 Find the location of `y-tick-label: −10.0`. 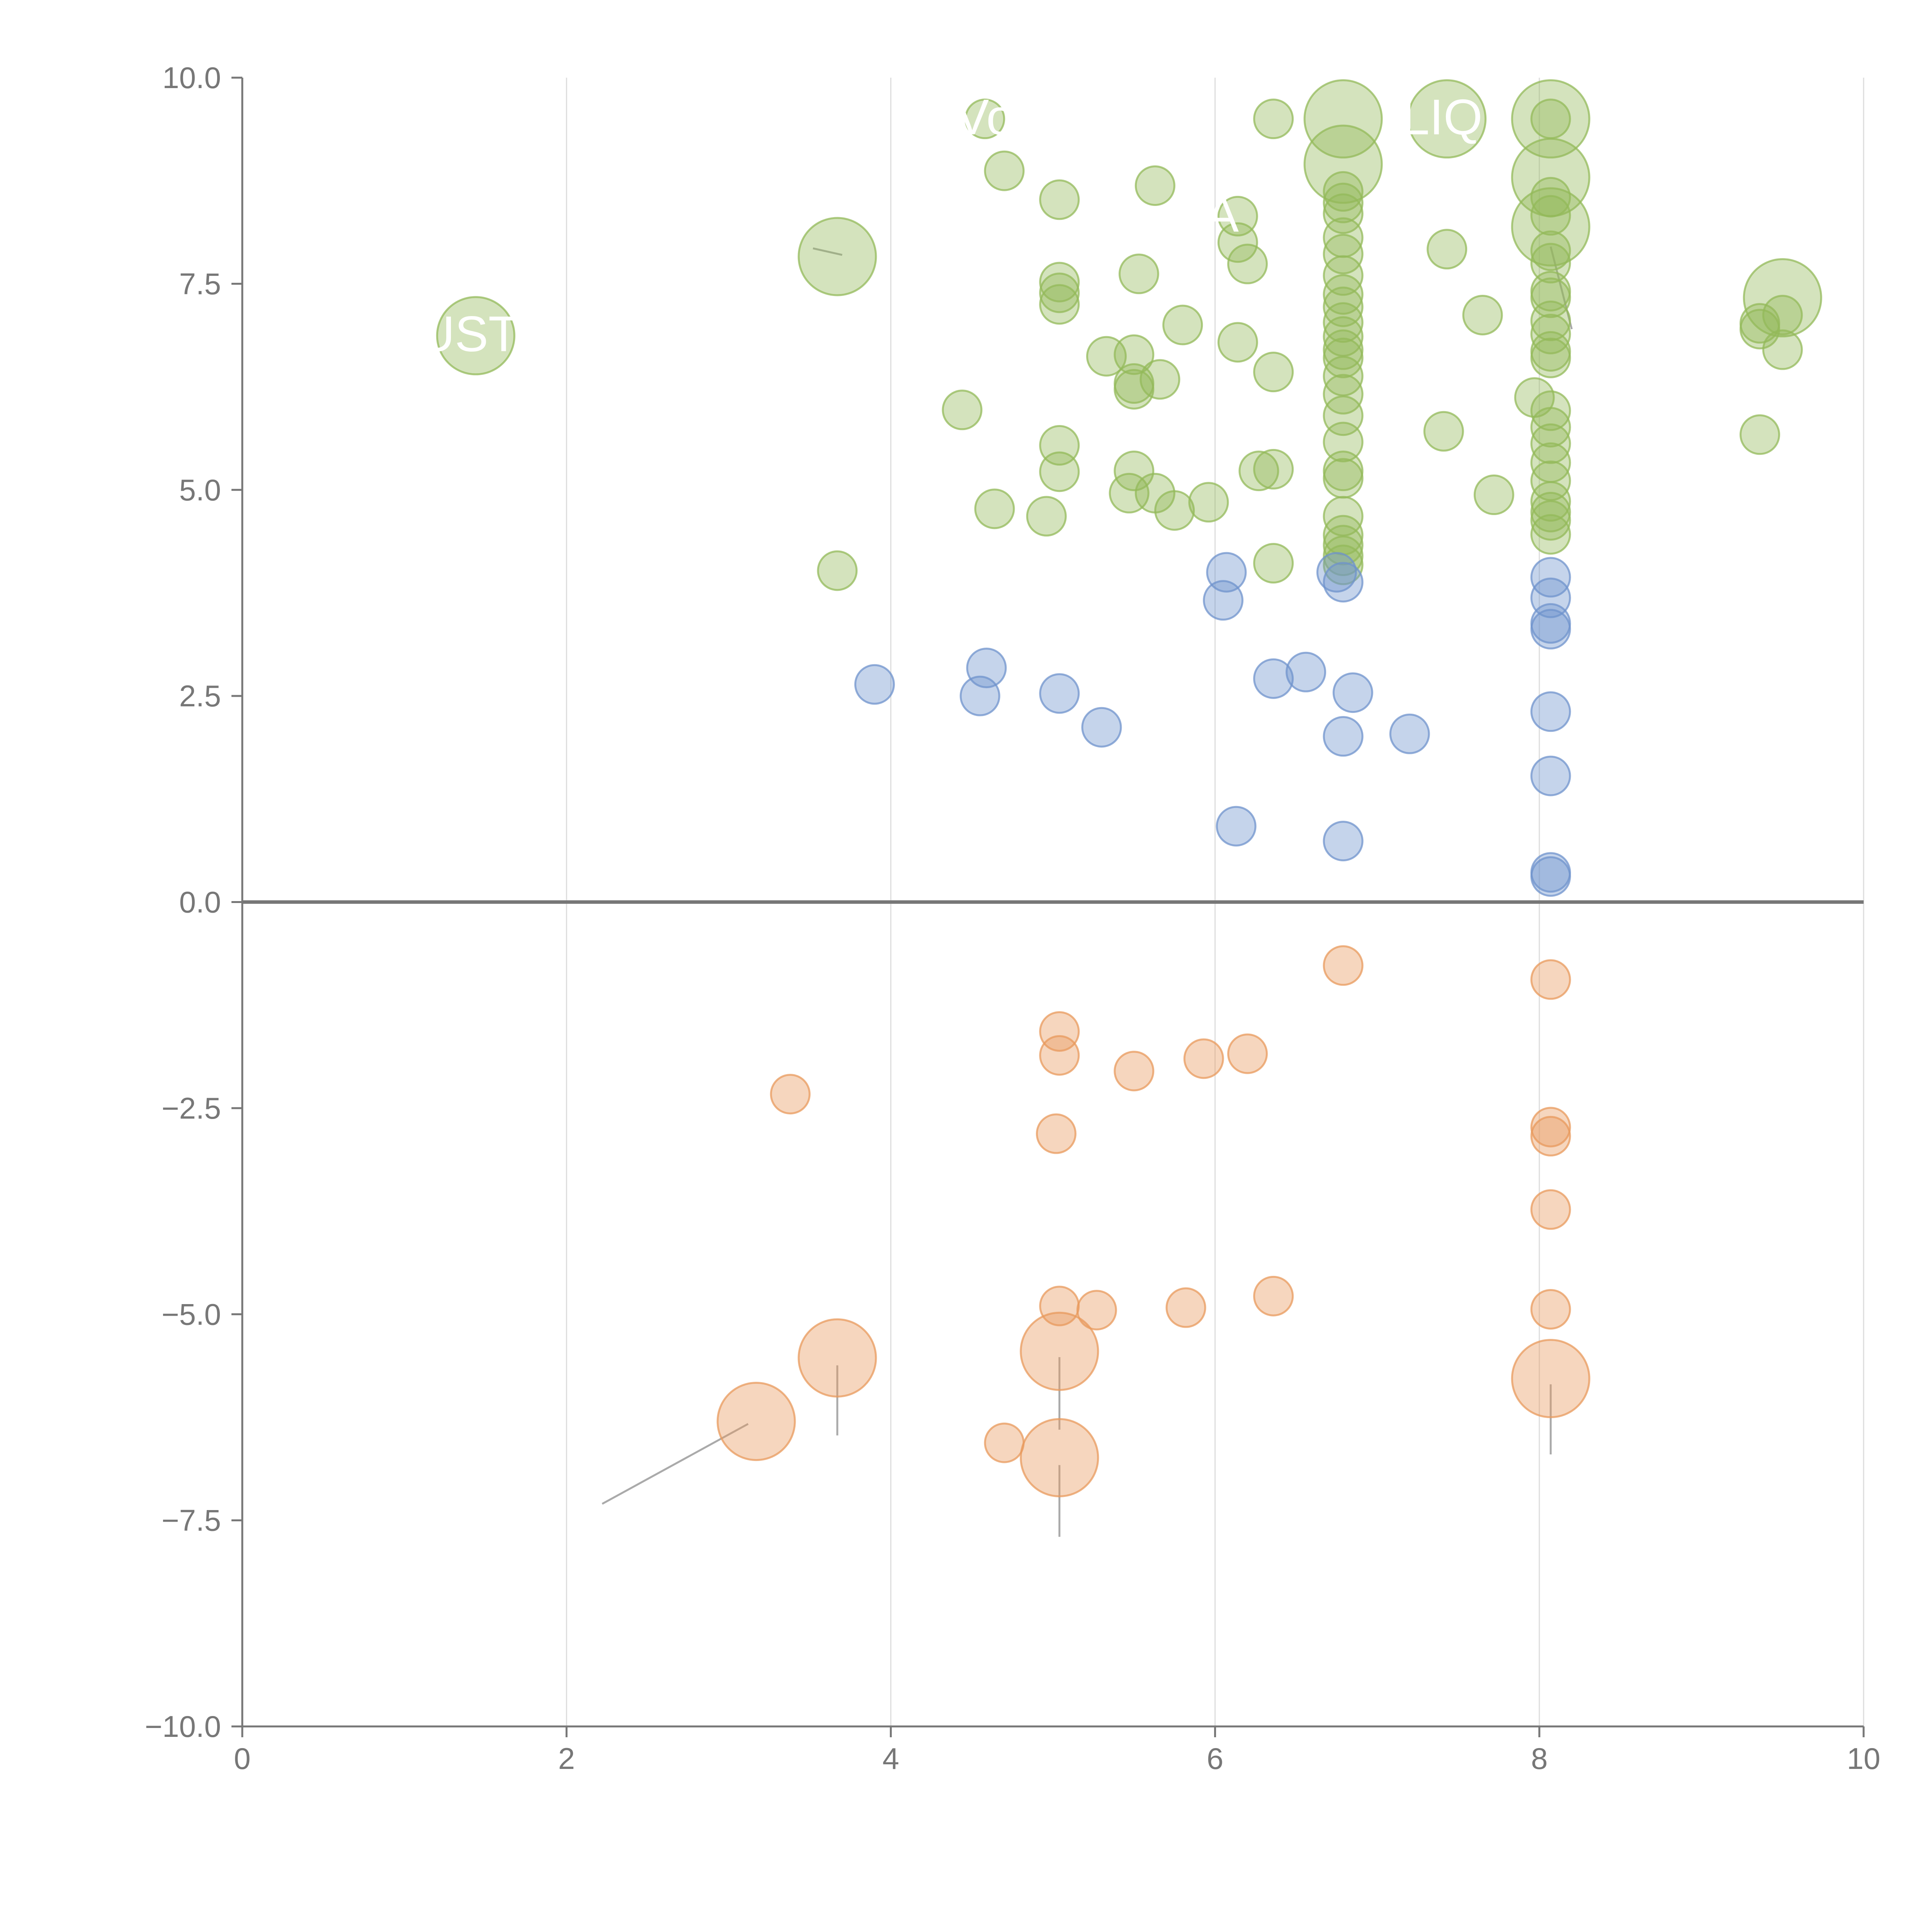

y-tick-label: −10.0 is located at coordinates (183, 1726).